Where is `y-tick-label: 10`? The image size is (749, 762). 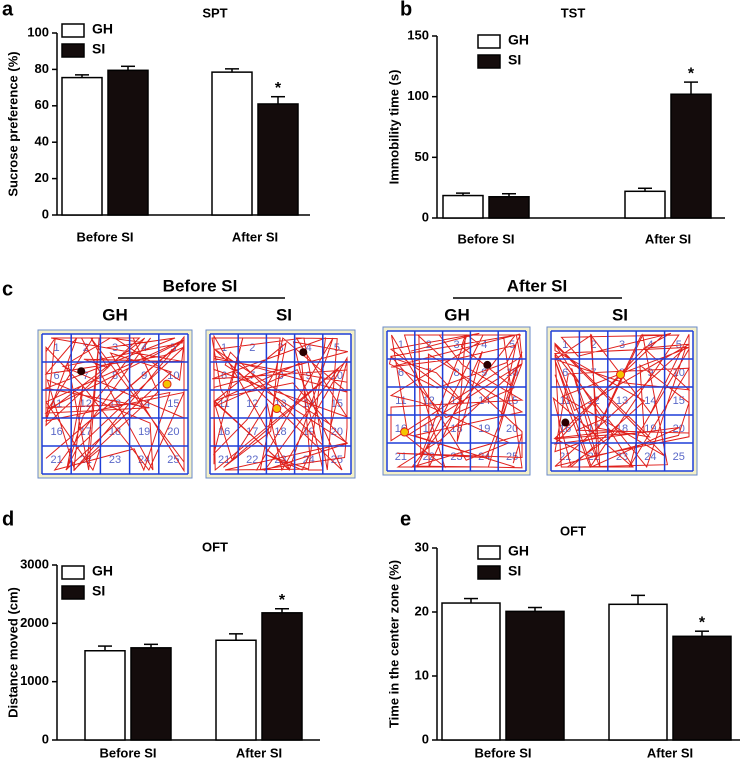 y-tick-label: 10 is located at coordinates (422, 674).